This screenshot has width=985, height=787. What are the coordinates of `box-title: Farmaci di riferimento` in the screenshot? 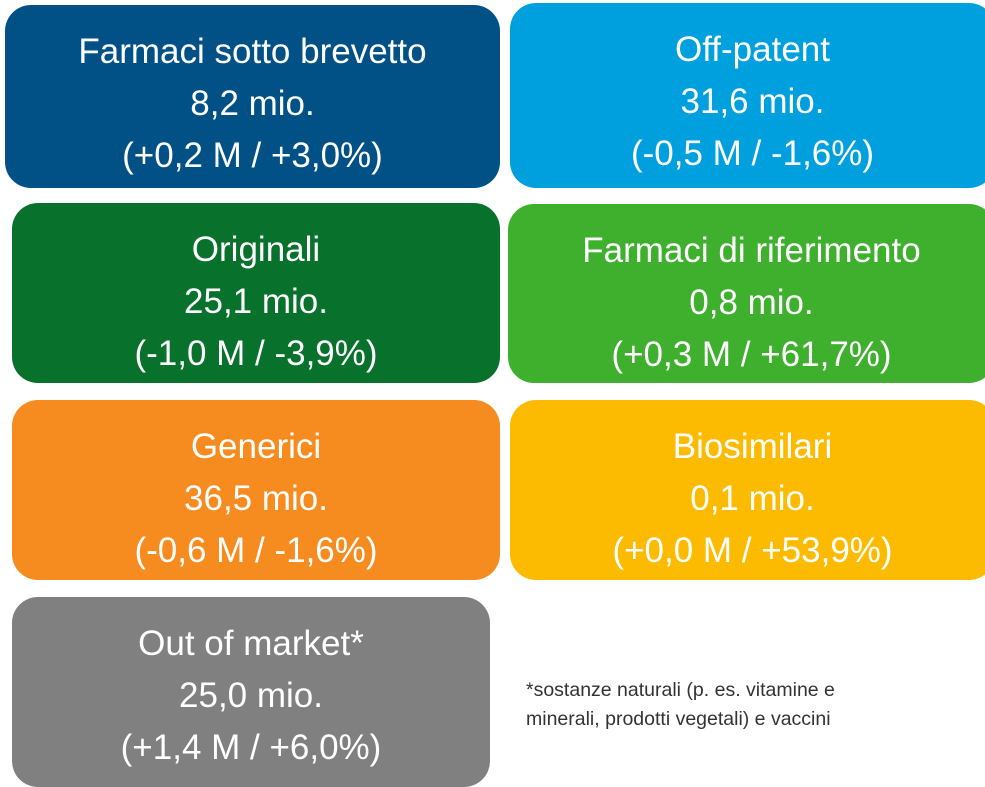 It's located at (751, 250).